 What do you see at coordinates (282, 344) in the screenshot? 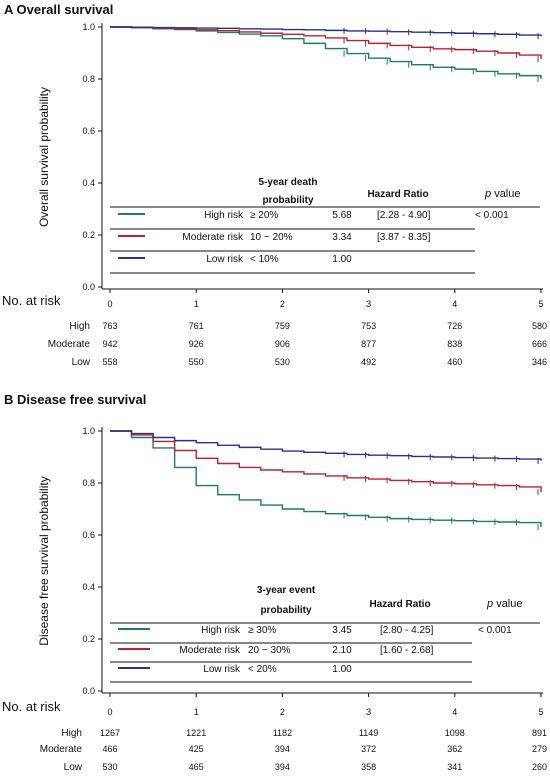
I see `at-risk-value: 906` at bounding box center [282, 344].